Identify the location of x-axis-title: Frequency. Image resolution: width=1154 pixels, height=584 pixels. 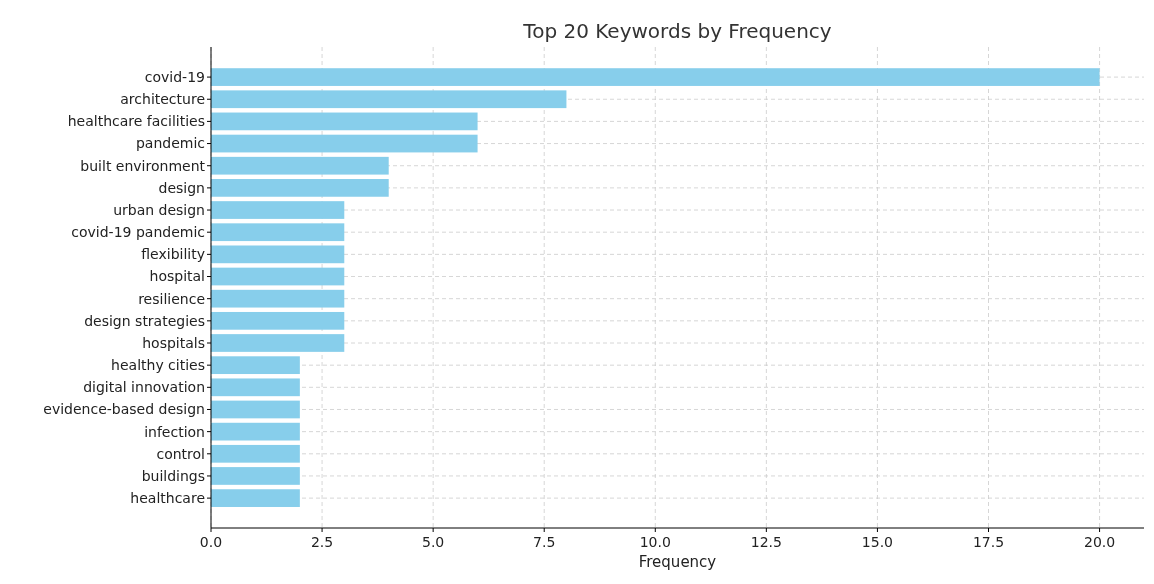
(677, 562).